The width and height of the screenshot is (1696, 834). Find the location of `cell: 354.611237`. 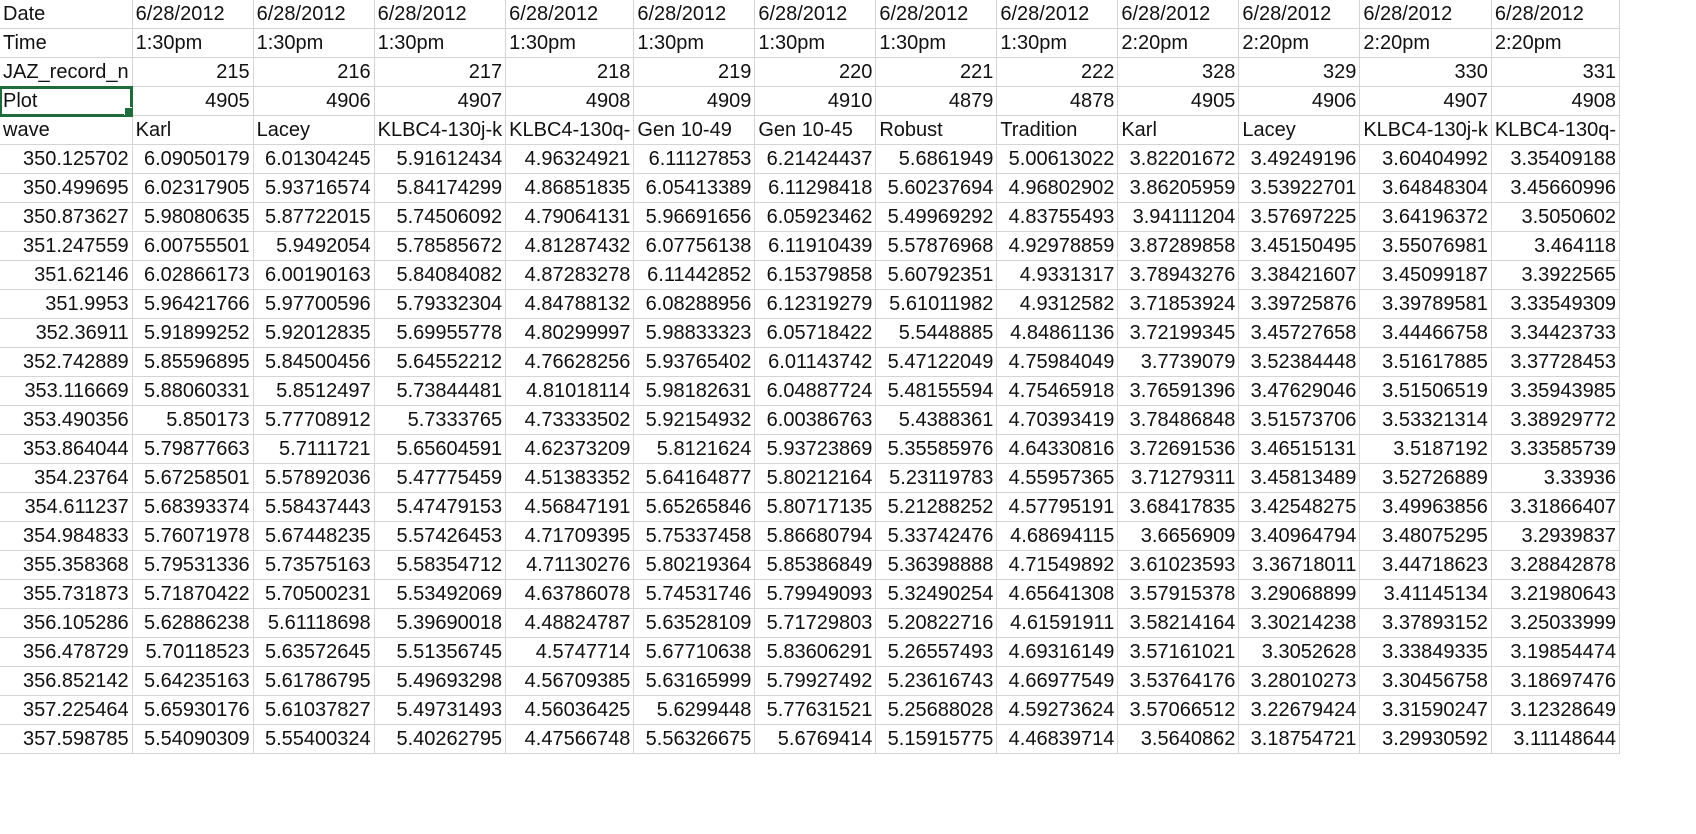

cell: 354.611237 is located at coordinates (66, 507).